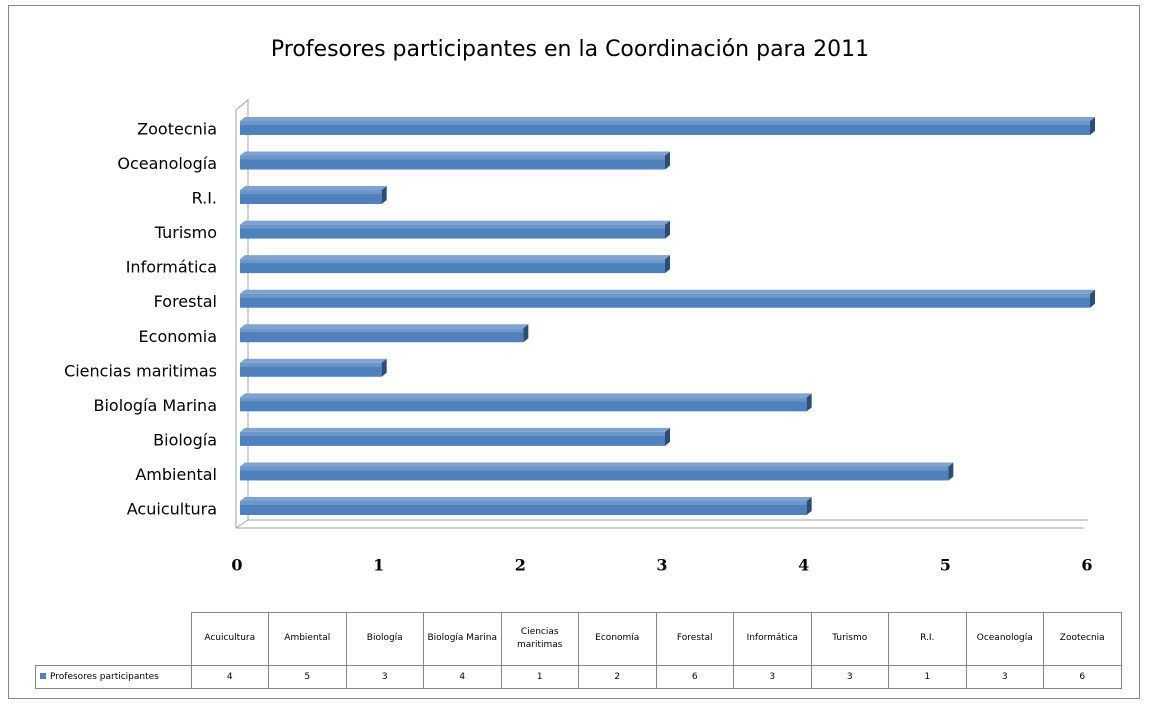  What do you see at coordinates (378, 565) in the screenshot?
I see `x-tick-label: 1` at bounding box center [378, 565].